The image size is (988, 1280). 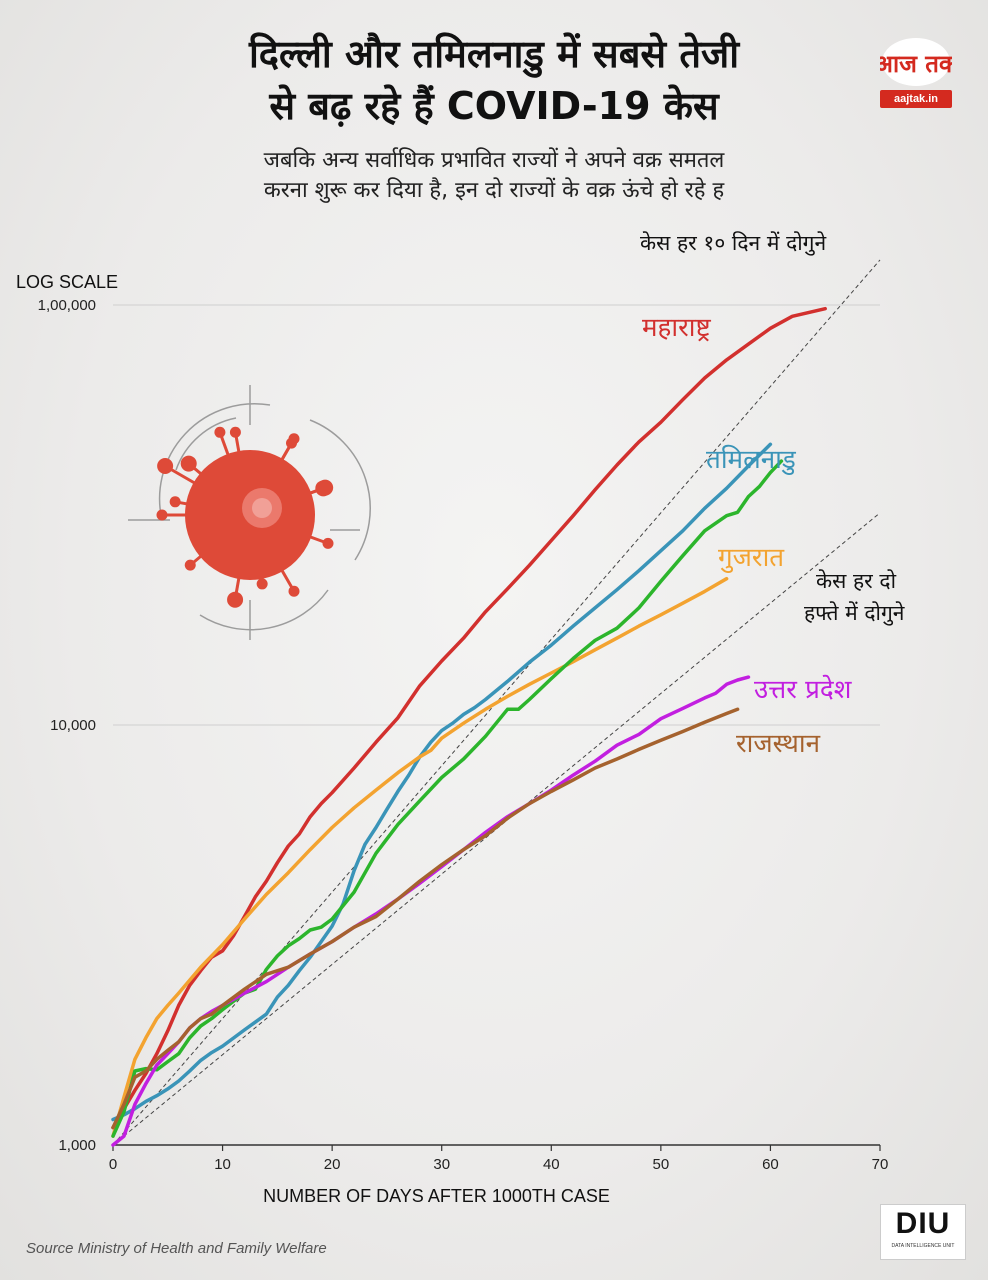 I want to click on log-scale-label: LOG SCALE, so click(x=67, y=282).